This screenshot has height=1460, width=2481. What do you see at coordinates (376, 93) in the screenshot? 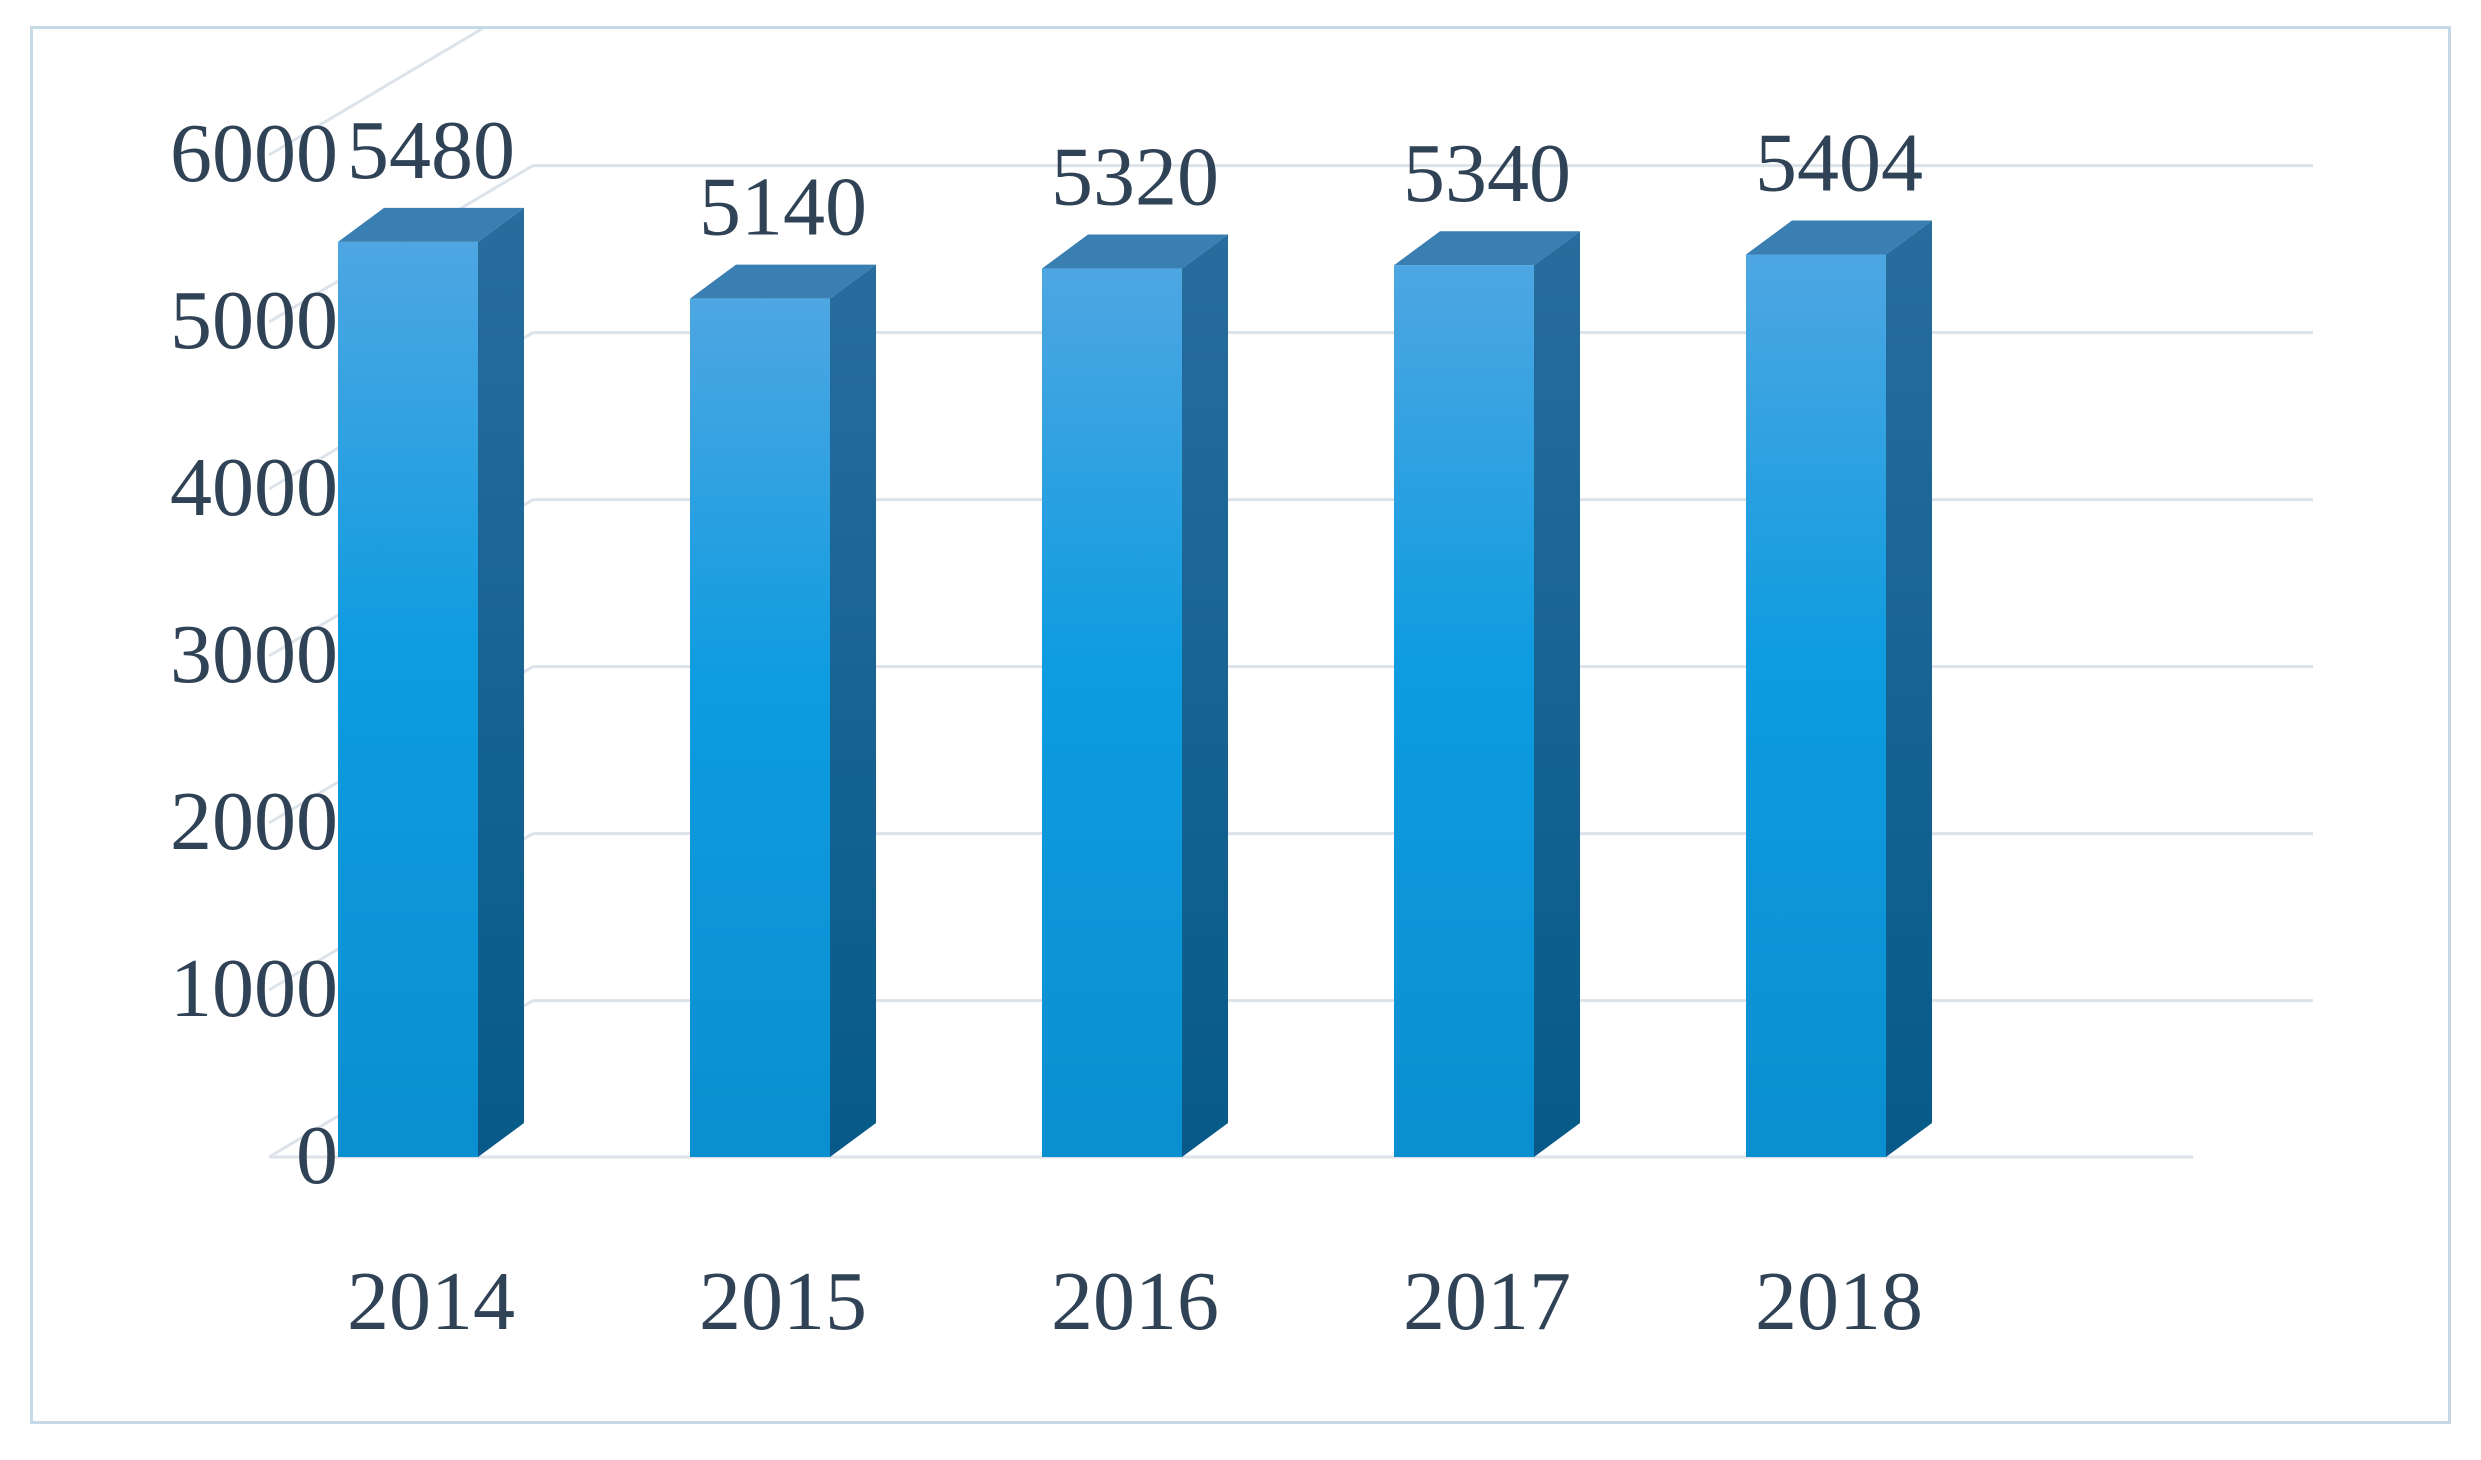
I see `gridline-diagonal` at bounding box center [376, 93].